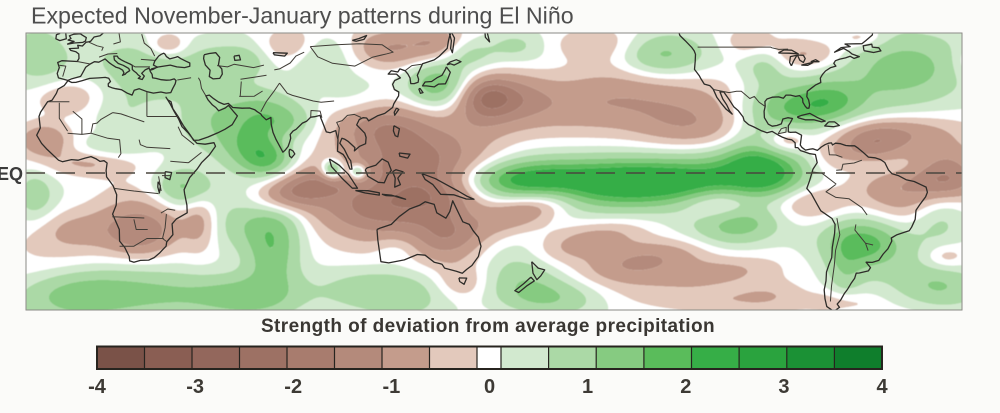  What do you see at coordinates (392, 387) in the screenshot?
I see `svg-text: -1` at bounding box center [392, 387].